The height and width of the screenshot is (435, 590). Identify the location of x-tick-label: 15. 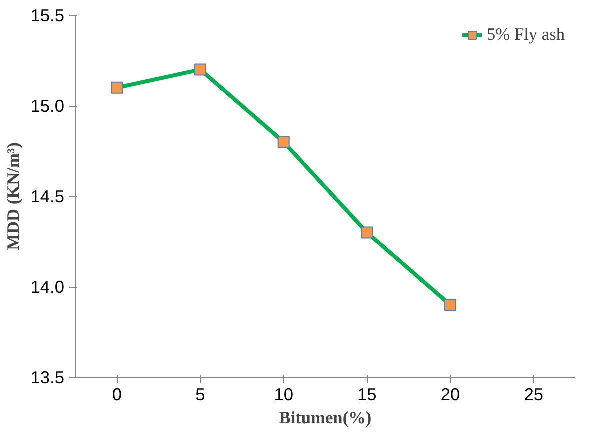
(367, 394).